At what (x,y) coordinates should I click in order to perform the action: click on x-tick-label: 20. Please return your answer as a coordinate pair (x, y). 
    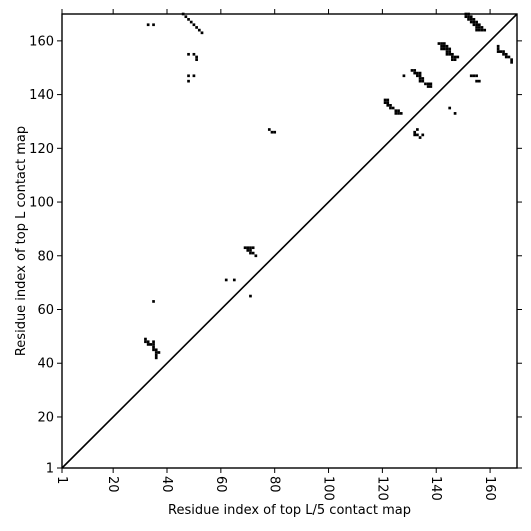
    Looking at the image, I should click on (112, 484).